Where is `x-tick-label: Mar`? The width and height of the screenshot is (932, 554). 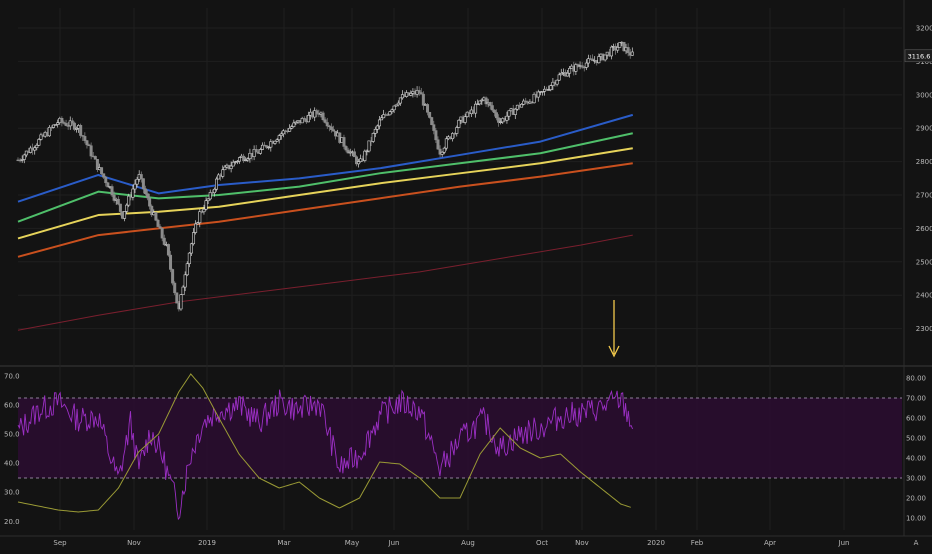 x-tick-label: Mar is located at coordinates (283, 543).